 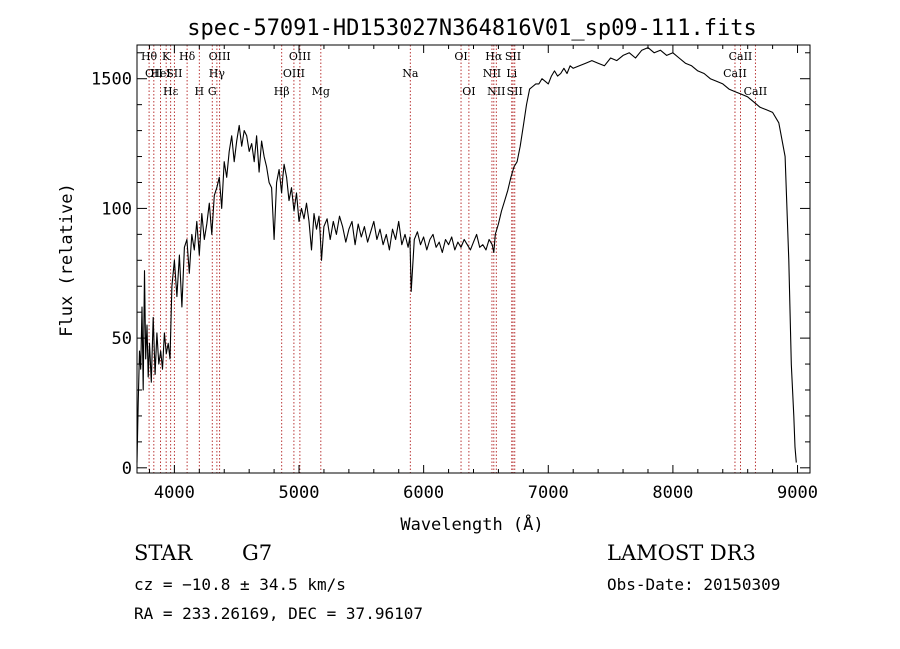 What do you see at coordinates (154, 73) in the screenshot?
I see `line-label: OII` at bounding box center [154, 73].